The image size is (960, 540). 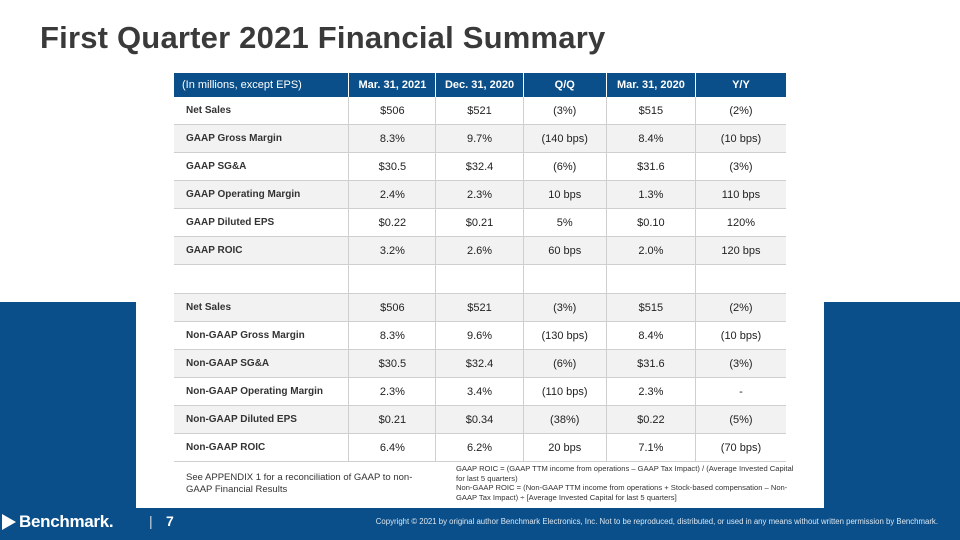 I want to click on row-label: Non-GAAP Operating Margin, so click(x=262, y=391).